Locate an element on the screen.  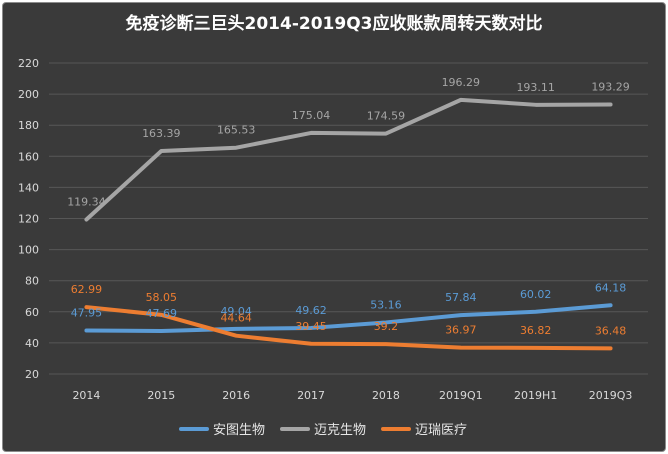
data-label: 36.48 is located at coordinates (611, 330).